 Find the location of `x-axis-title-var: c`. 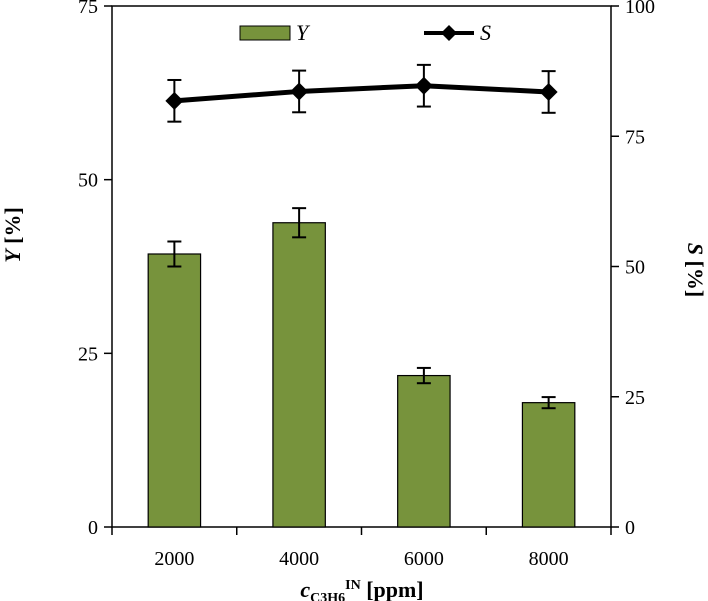

x-axis-title-var: c is located at coordinates (305, 589).